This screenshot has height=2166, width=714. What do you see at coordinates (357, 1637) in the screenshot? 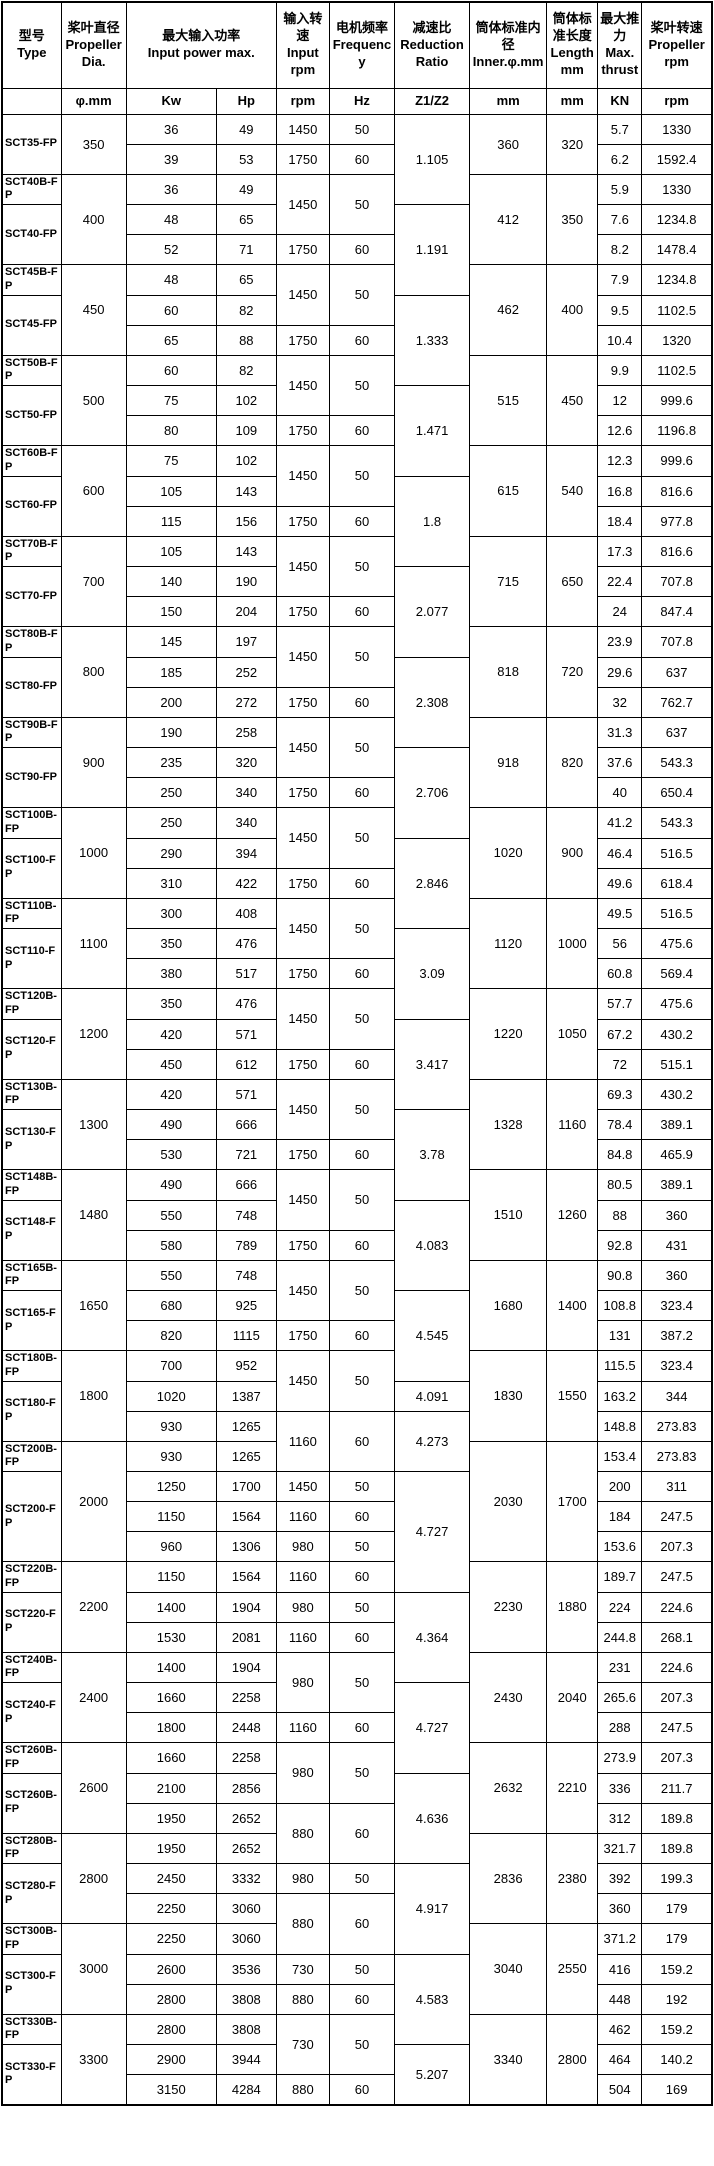
I see `table-row-50: 1530 2081 1160 60 244.8 268.1` at bounding box center [357, 1637].